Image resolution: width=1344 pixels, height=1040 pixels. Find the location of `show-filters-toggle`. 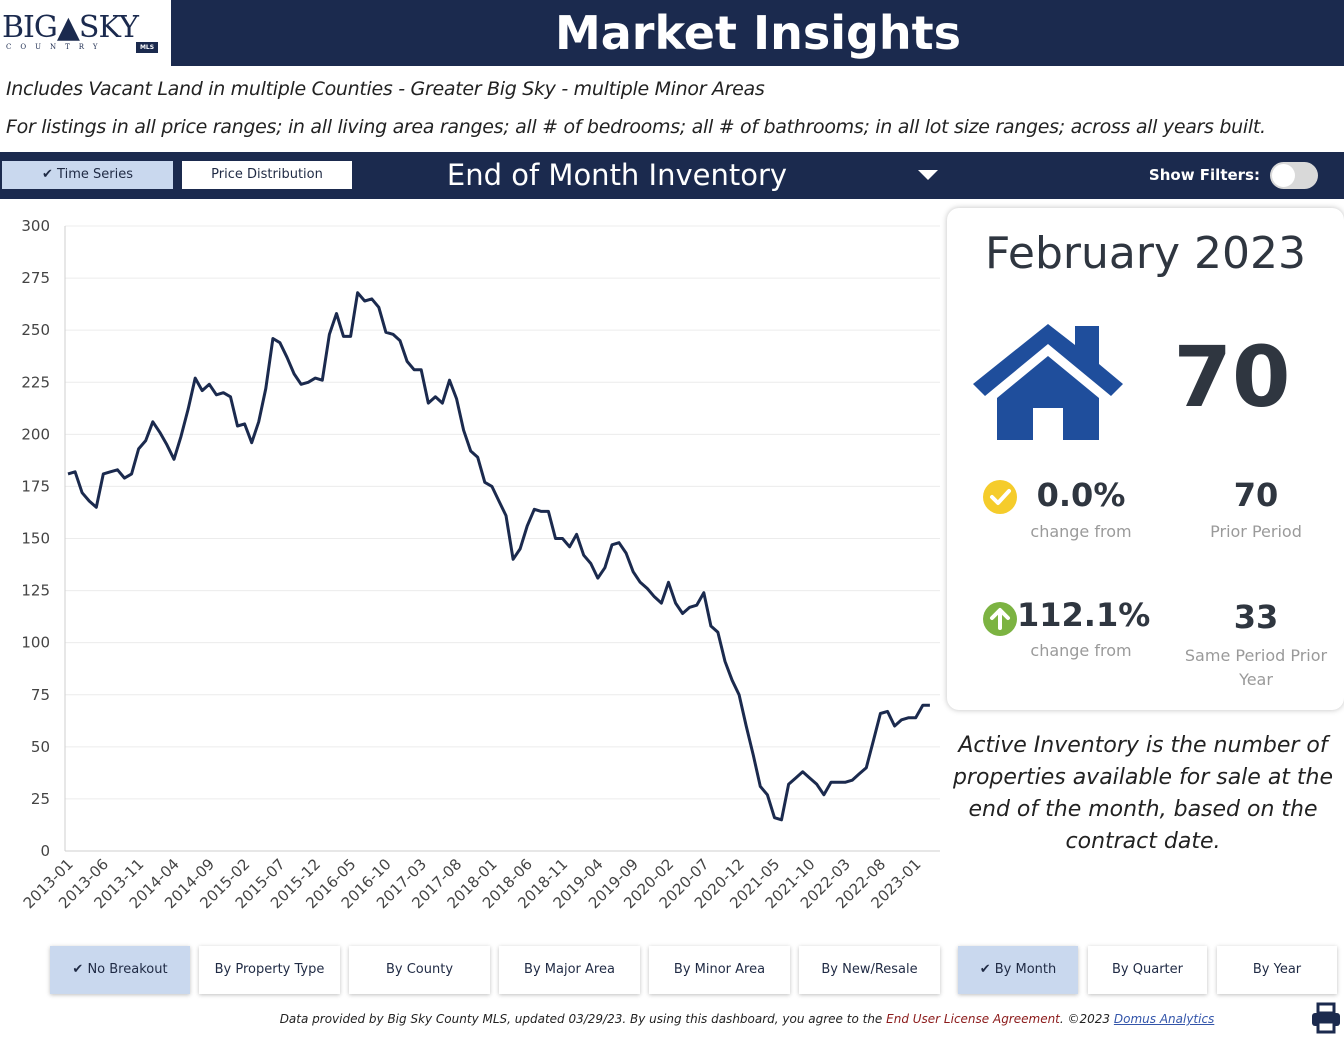

show-filters-toggle is located at coordinates (1294, 175).